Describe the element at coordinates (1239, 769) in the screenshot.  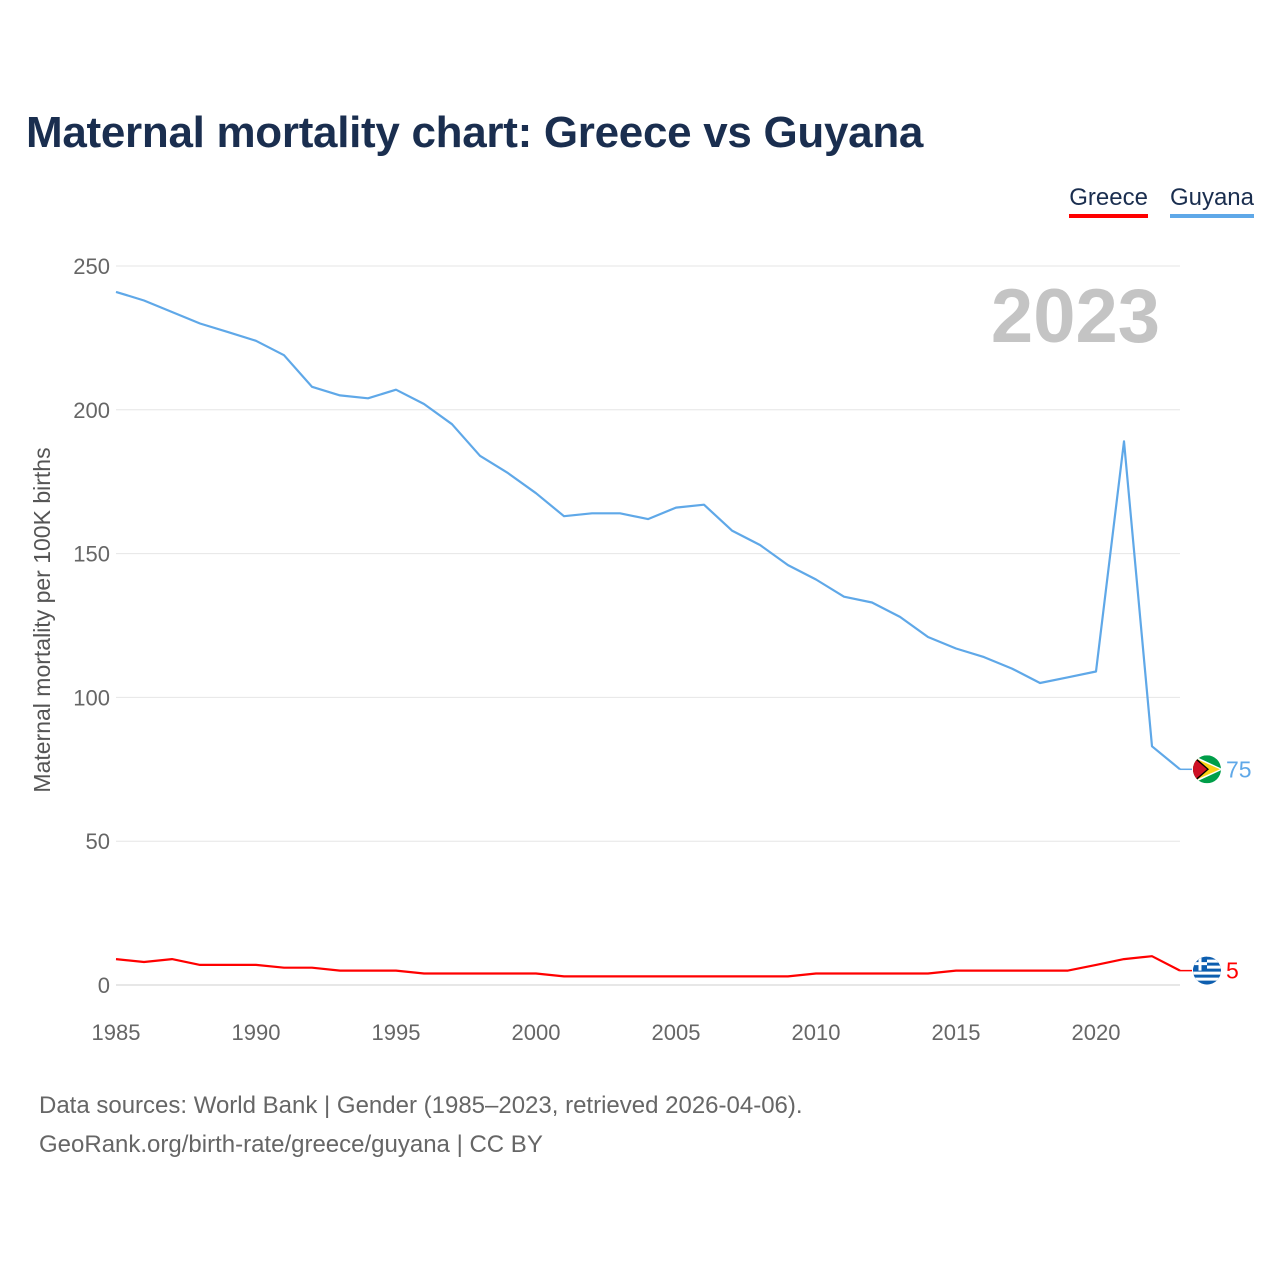
I see `end-label-guyana: 75` at that location.